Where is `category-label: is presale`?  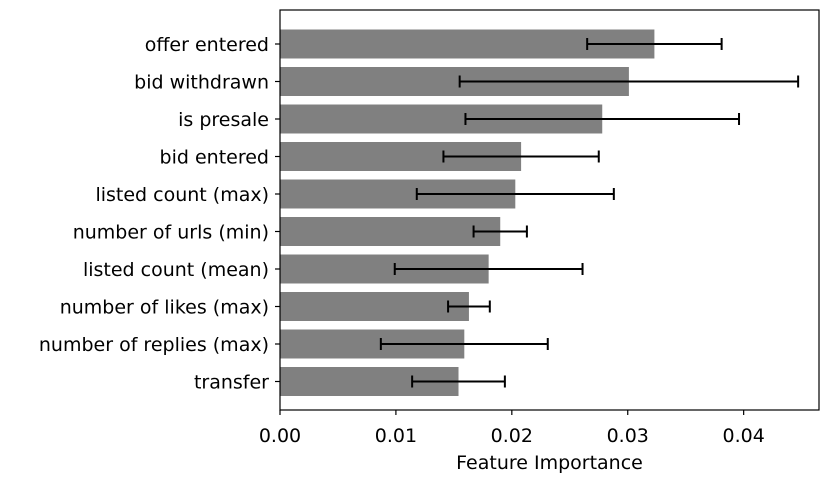 category-label: is presale is located at coordinates (223, 120).